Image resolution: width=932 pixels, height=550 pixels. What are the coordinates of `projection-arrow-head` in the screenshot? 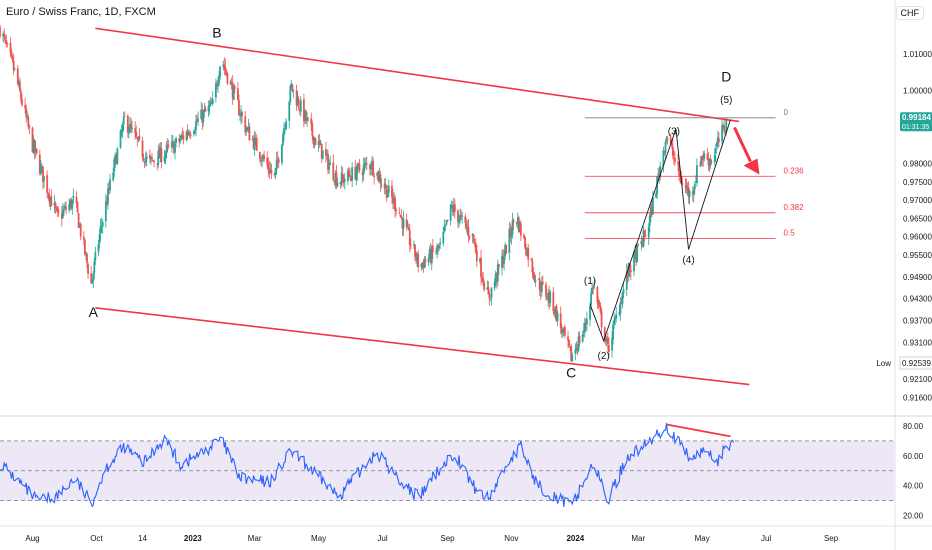 It's located at (751, 166).